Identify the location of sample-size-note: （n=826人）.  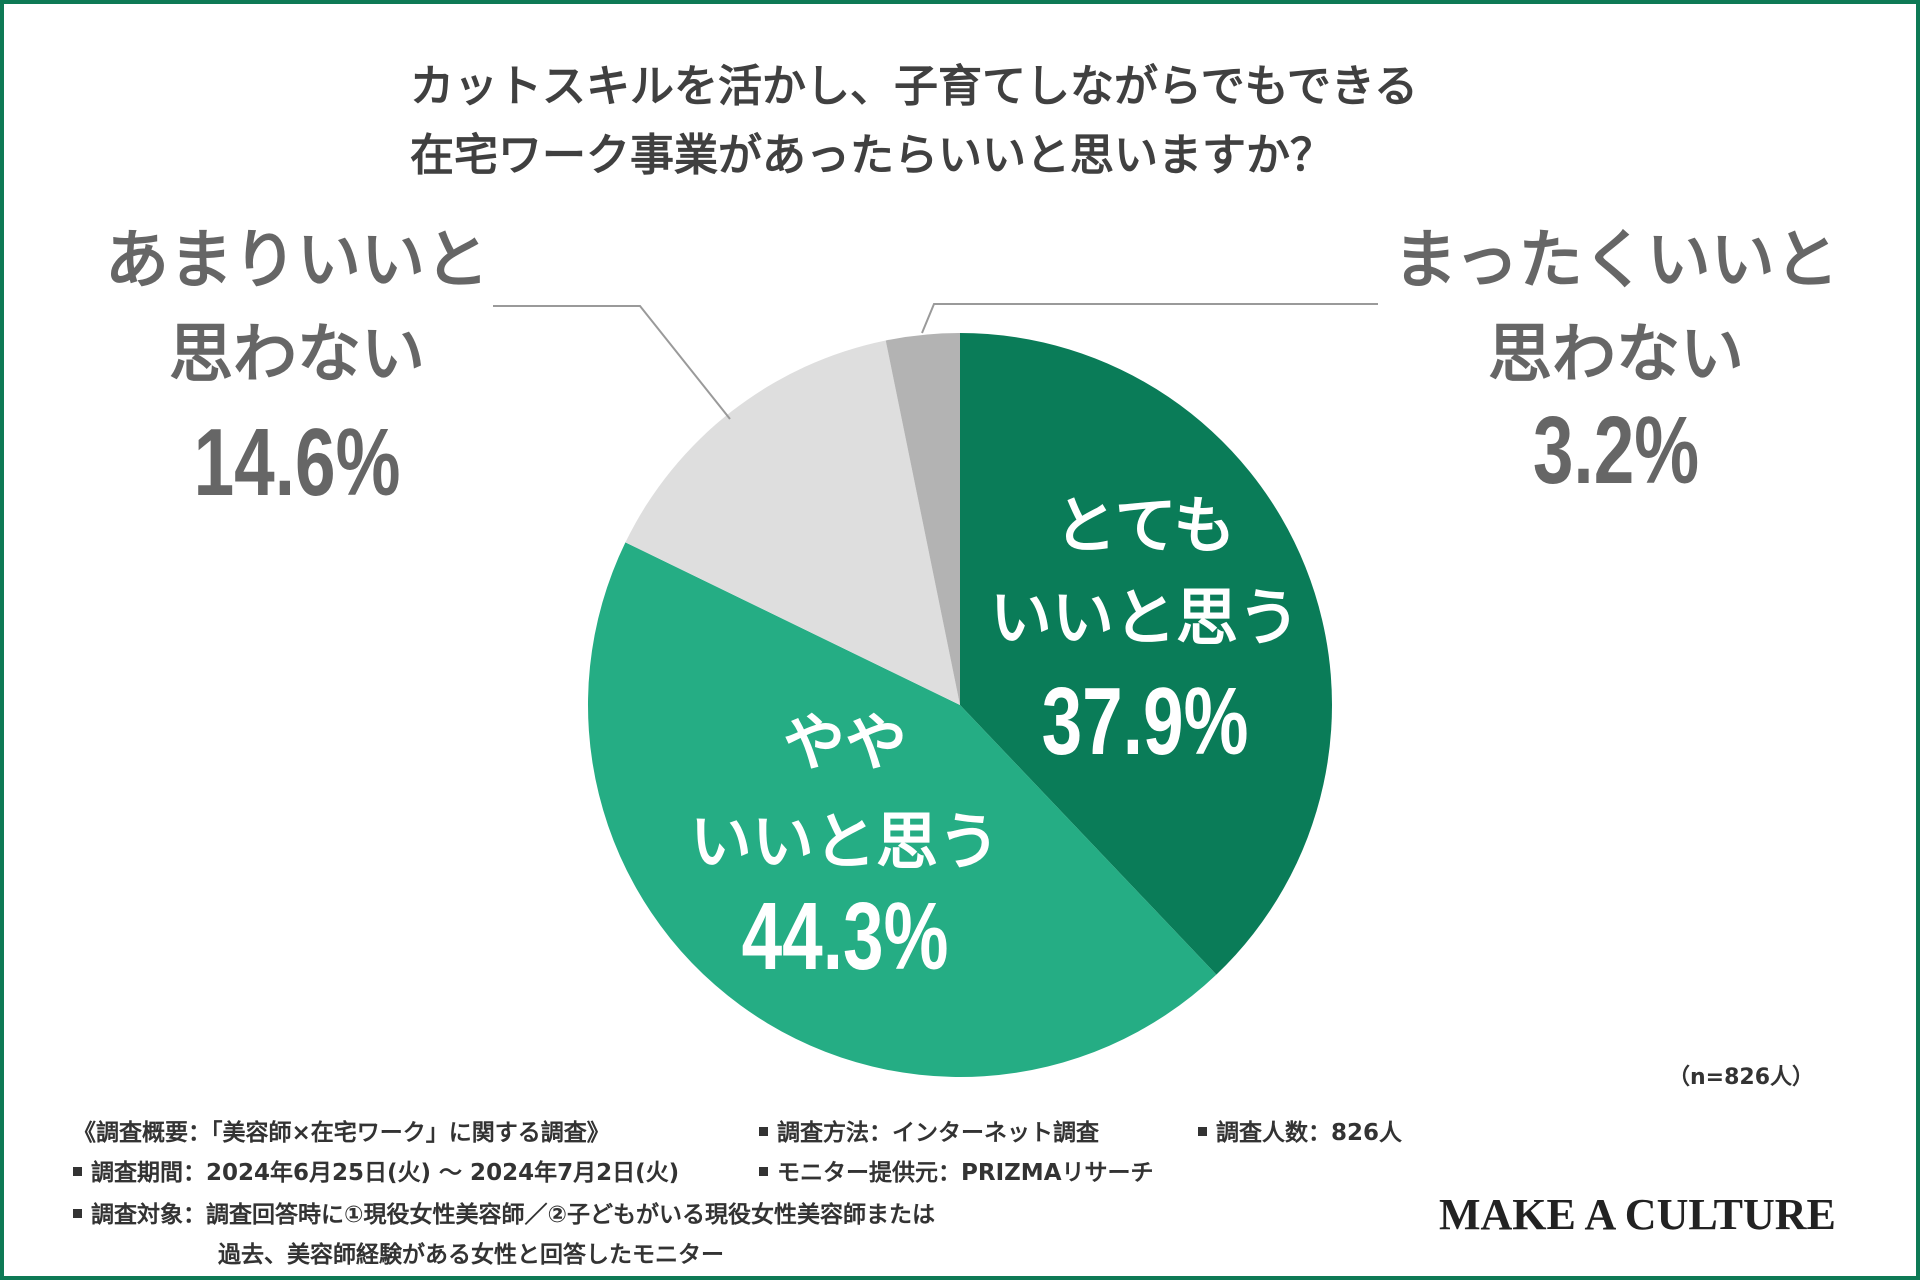
(1741, 1077).